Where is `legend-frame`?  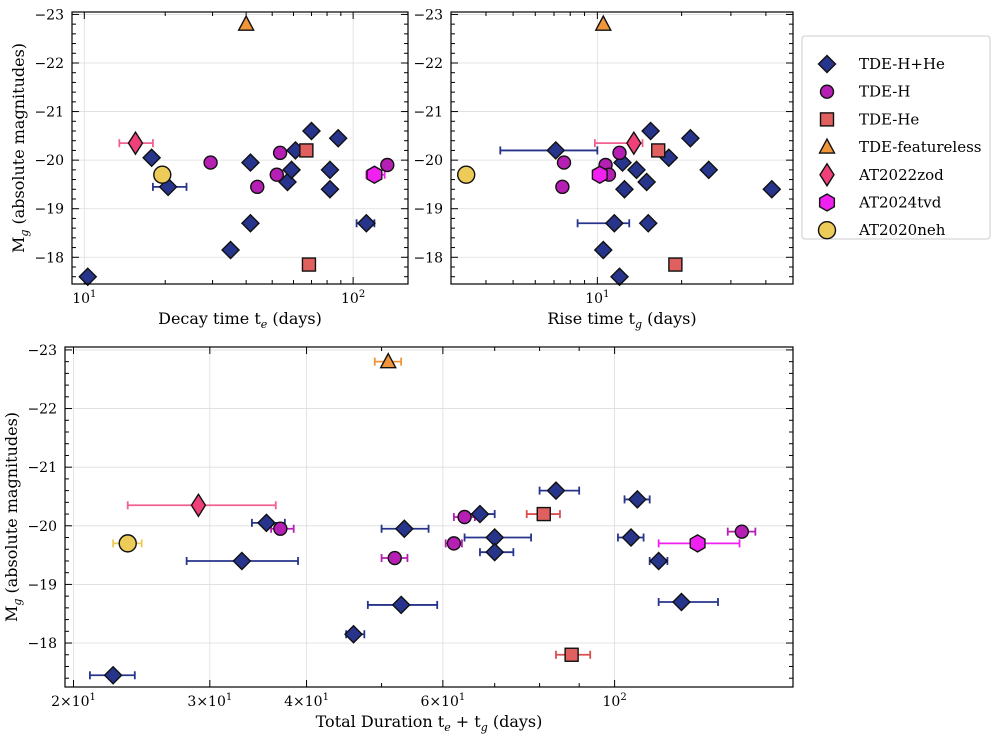 legend-frame is located at coordinates (896, 137).